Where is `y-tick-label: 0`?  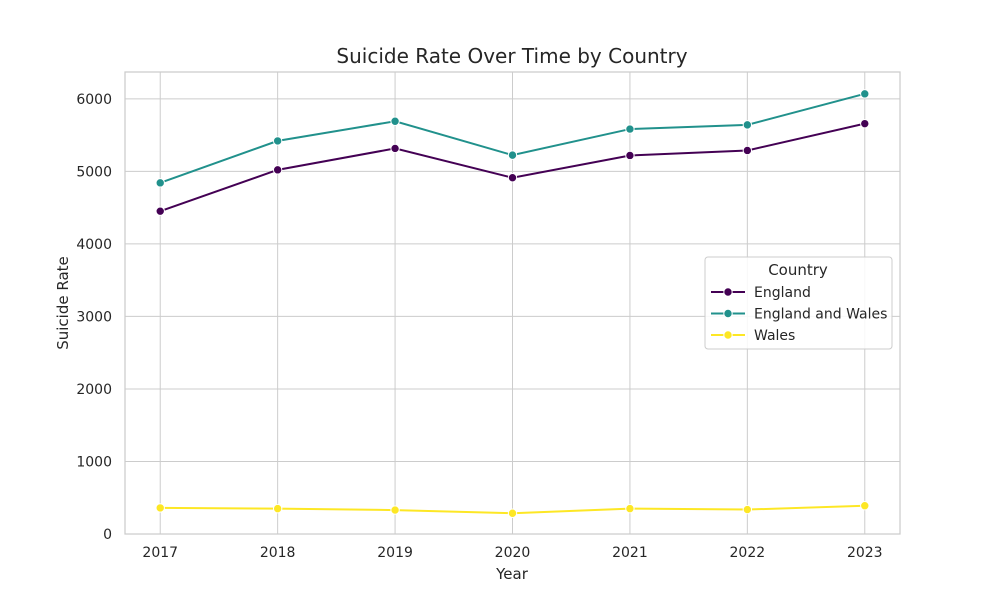
y-tick-label: 0 is located at coordinates (107, 535).